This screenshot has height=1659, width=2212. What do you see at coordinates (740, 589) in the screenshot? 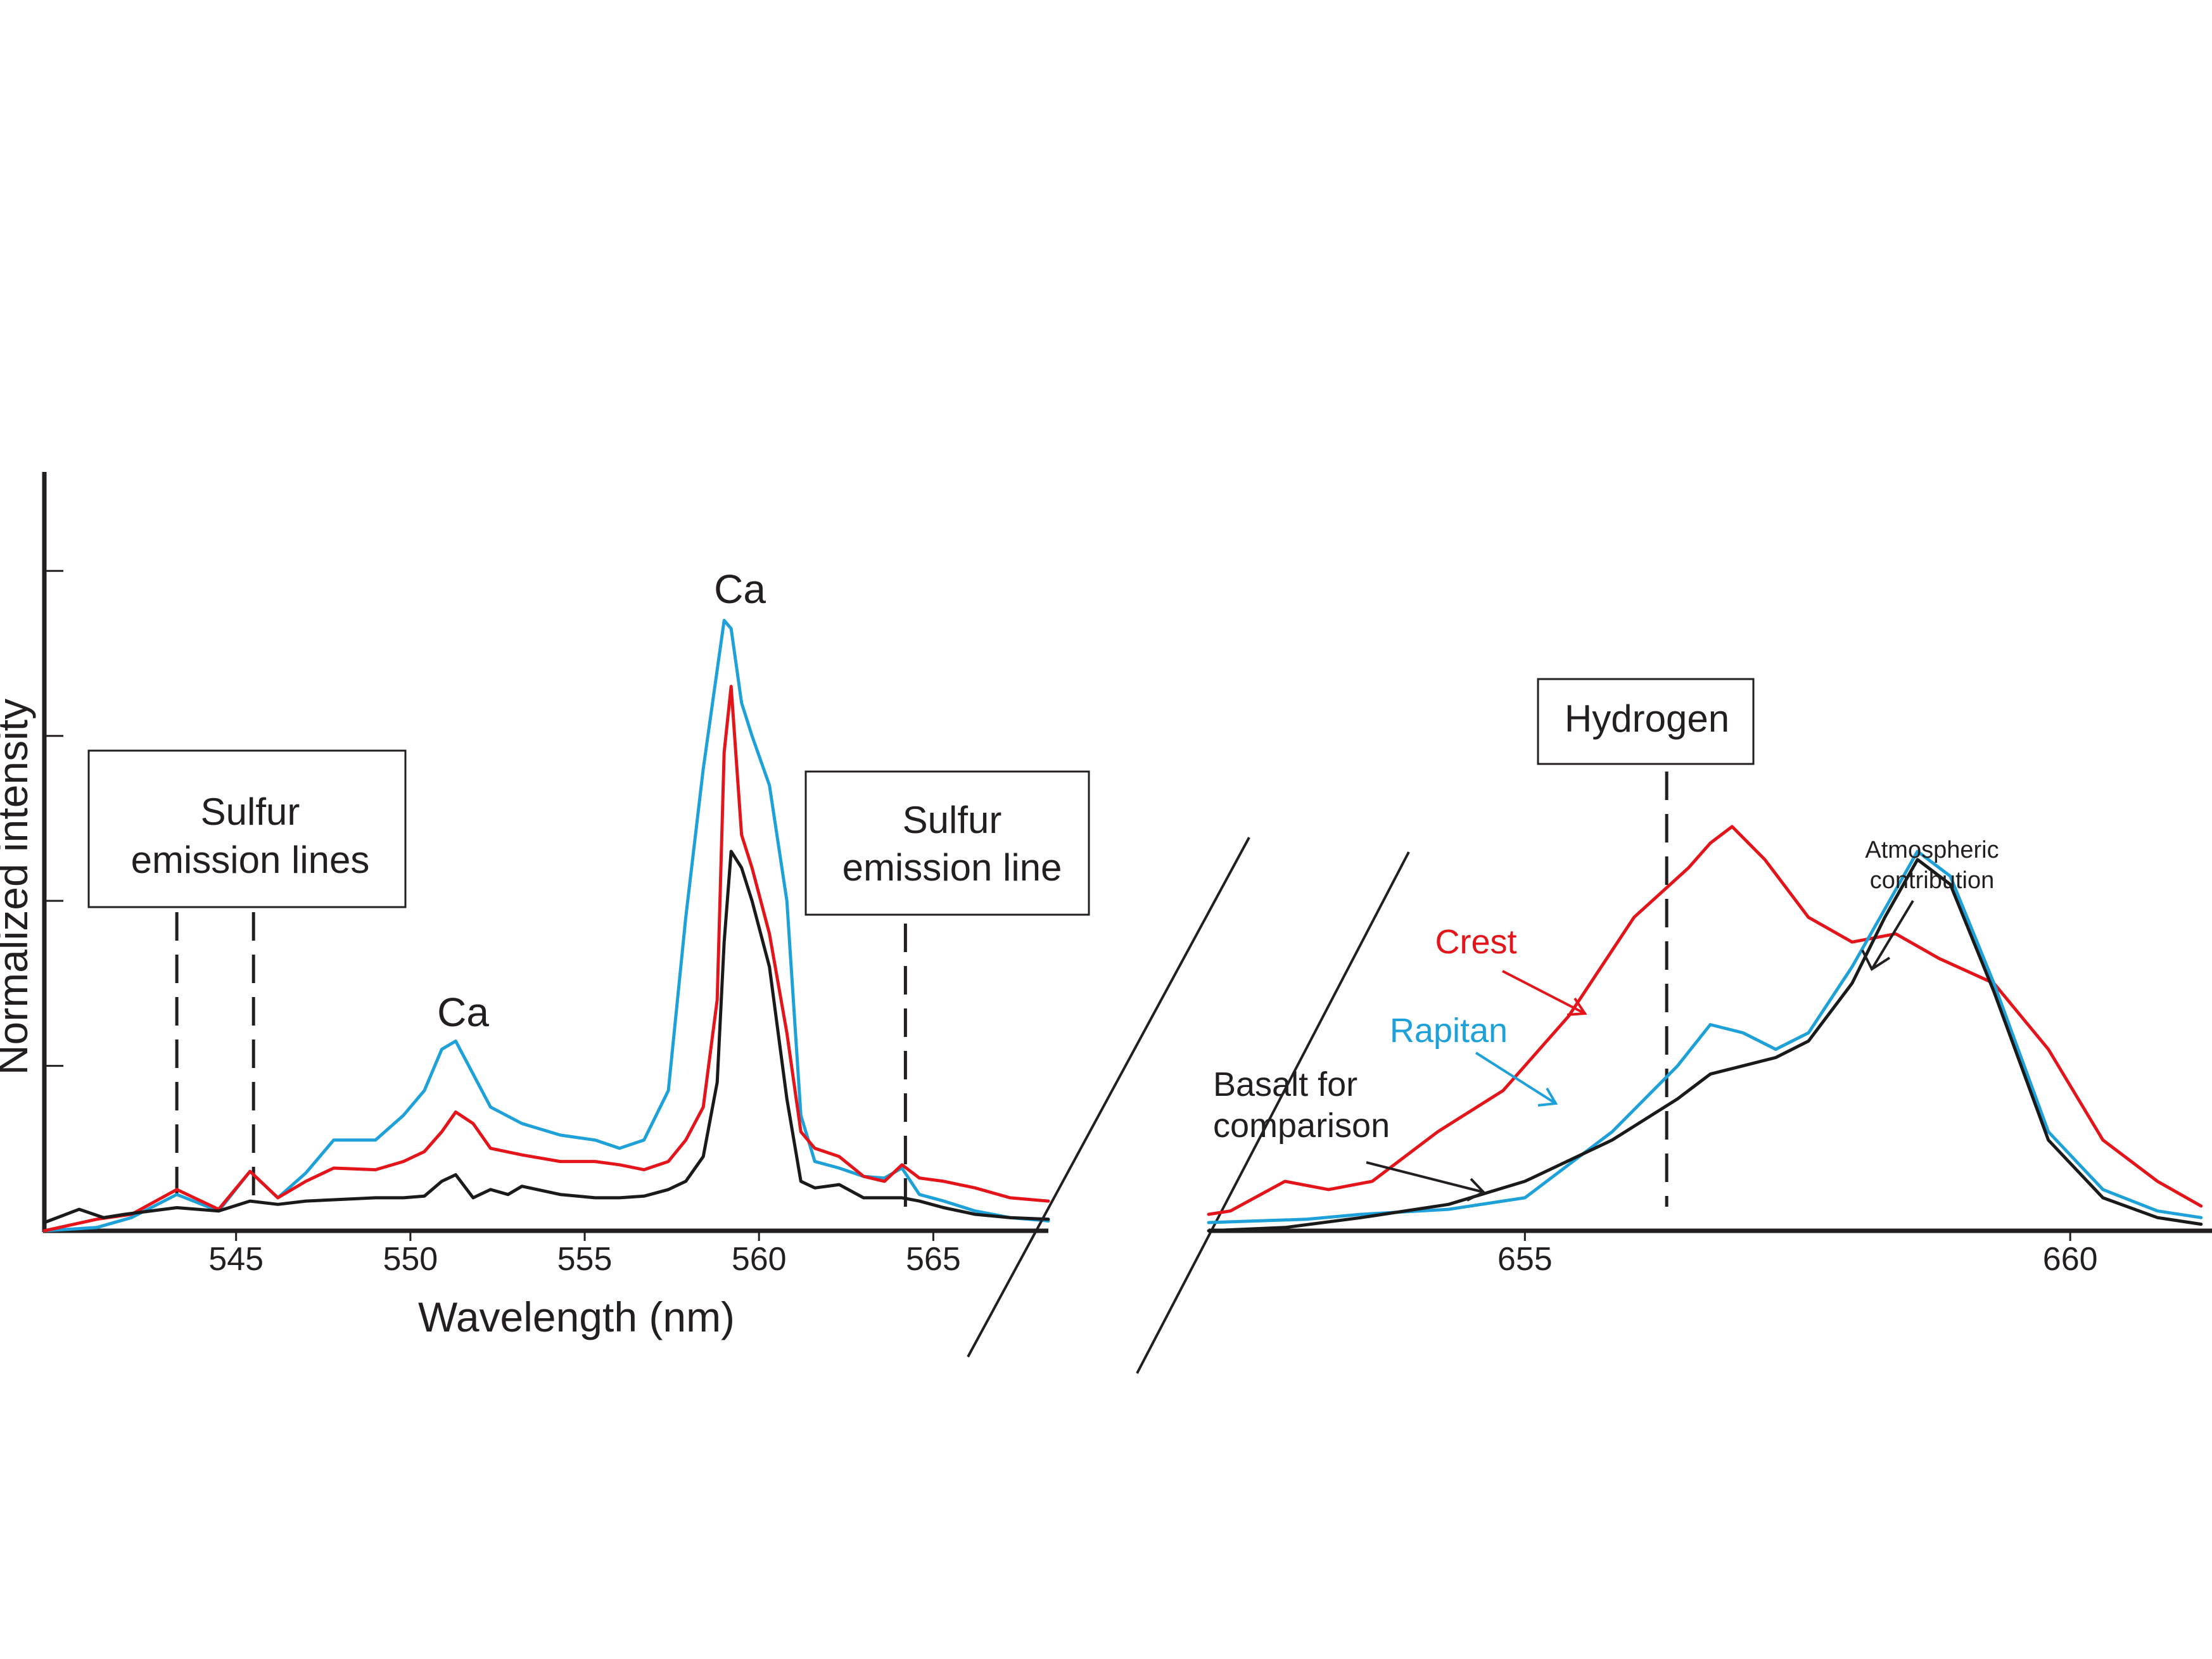
I see `ca-major-label: Ca` at bounding box center [740, 589].